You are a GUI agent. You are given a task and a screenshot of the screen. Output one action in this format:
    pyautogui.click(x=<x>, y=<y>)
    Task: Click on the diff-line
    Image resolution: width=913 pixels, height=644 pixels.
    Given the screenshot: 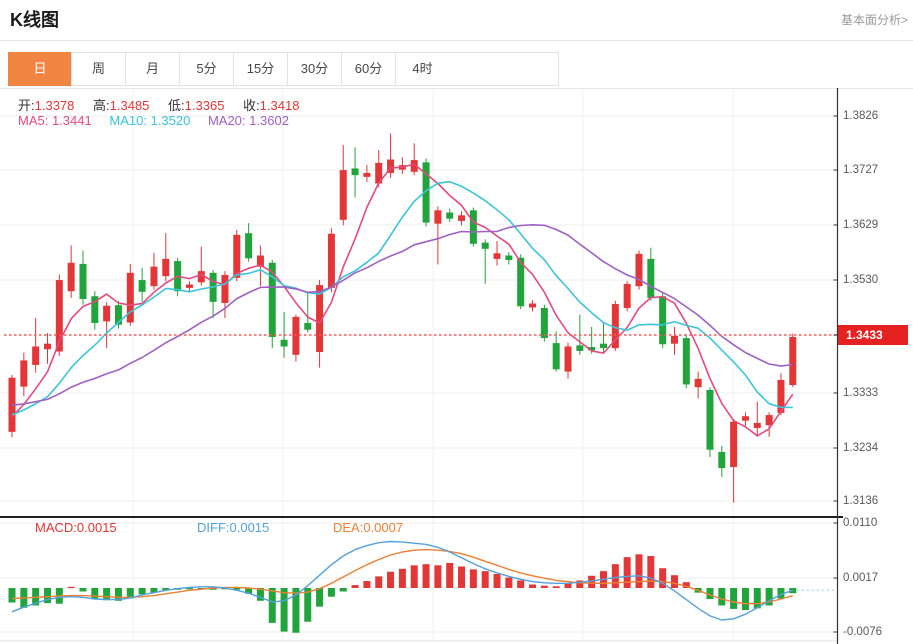 What is the action you would take?
    pyautogui.click(x=402, y=580)
    